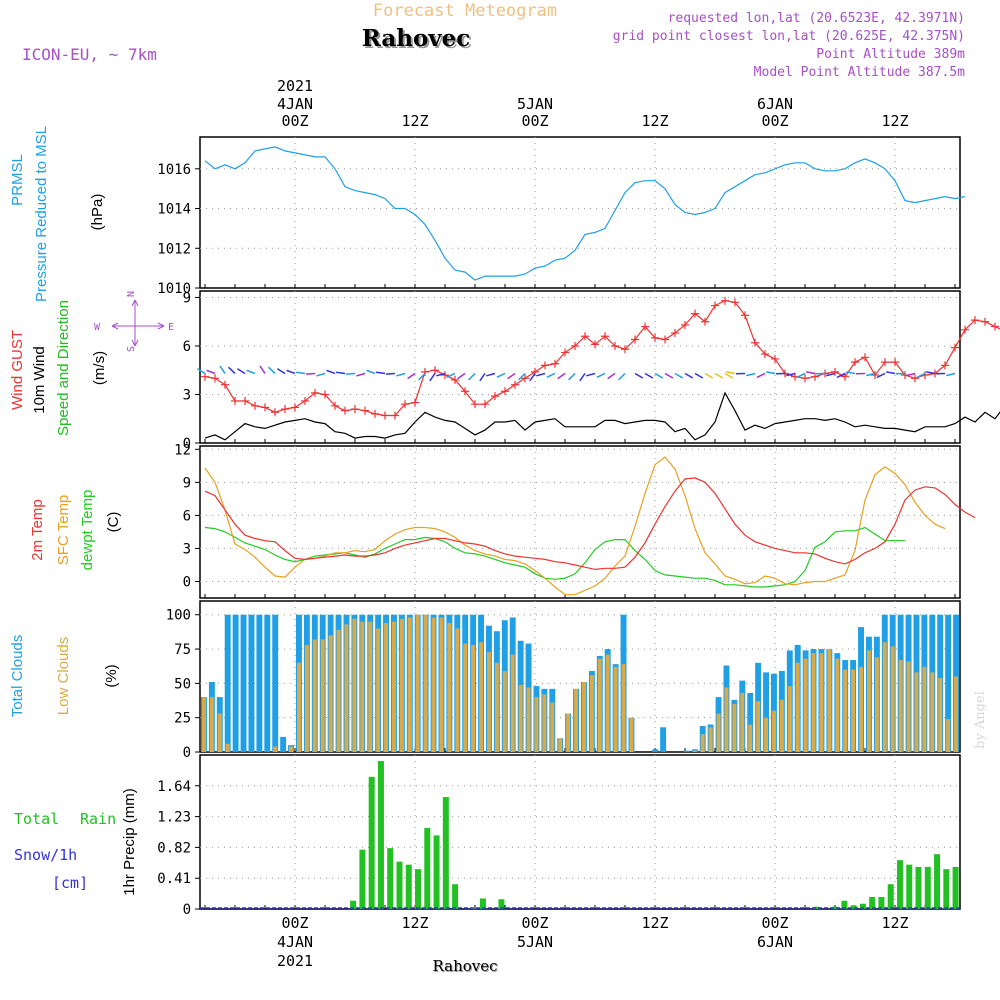 This screenshot has width=1000, height=1000. What do you see at coordinates (171, 327) in the screenshot?
I see `compass-east: E` at bounding box center [171, 327].